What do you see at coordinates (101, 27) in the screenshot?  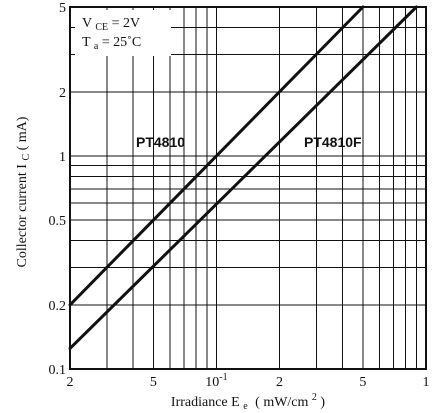 I see `vce-subscript: CE` at bounding box center [101, 27].